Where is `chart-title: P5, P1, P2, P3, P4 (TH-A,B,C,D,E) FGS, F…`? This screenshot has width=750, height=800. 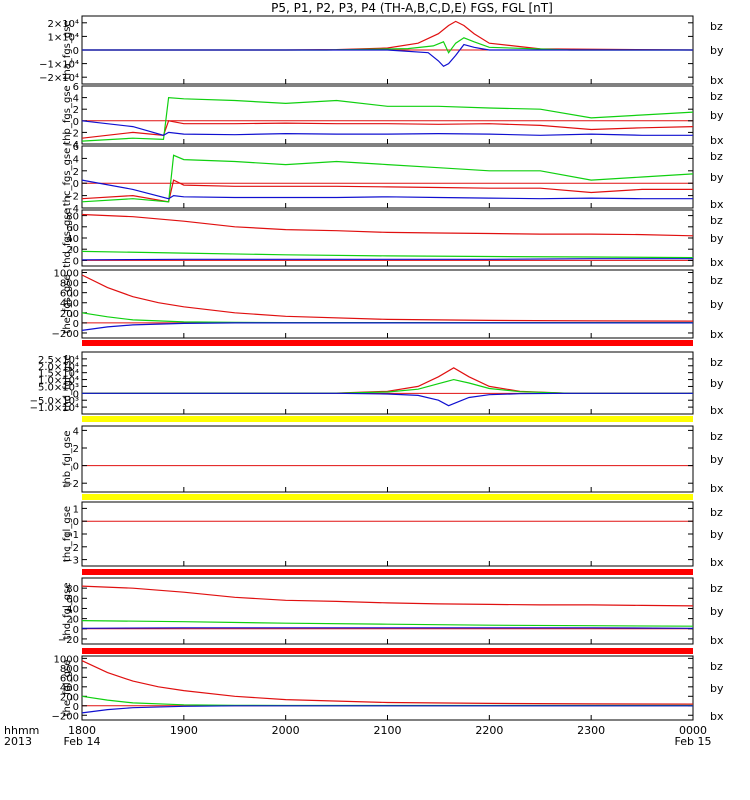 chart-title: P5, P1, P2, P3, P4 (TH-A,B,C,D,E) FGS, F… is located at coordinates (412, 8).